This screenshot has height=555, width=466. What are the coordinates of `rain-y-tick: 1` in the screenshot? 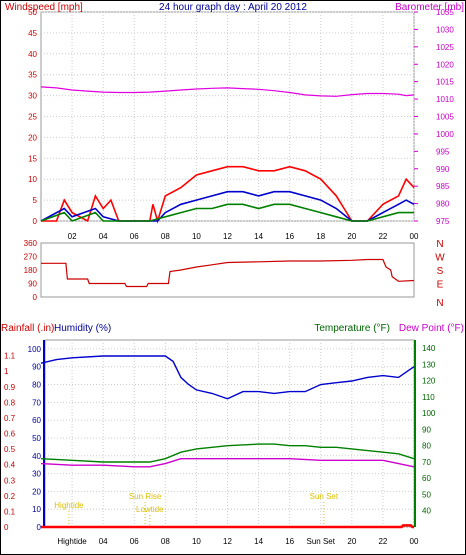 It's located at (6, 371).